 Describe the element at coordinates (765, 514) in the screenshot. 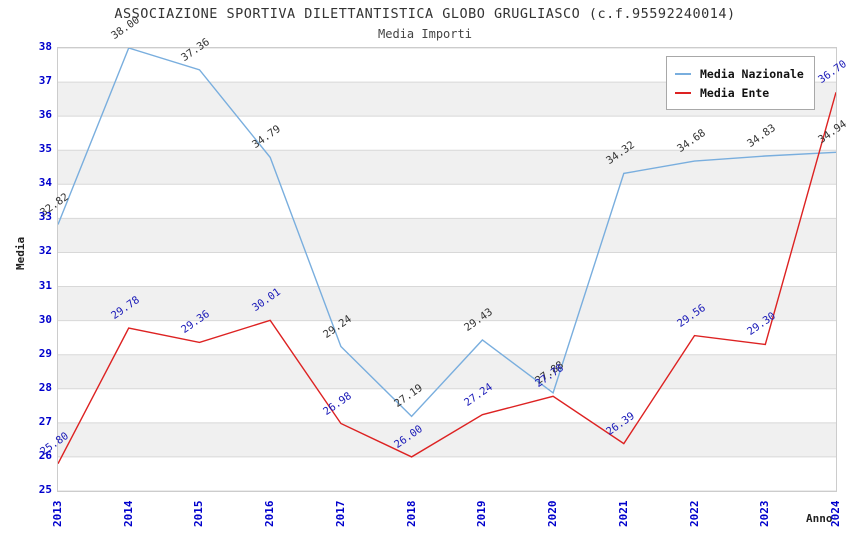

I see `x-tick-label: 2023` at that location.